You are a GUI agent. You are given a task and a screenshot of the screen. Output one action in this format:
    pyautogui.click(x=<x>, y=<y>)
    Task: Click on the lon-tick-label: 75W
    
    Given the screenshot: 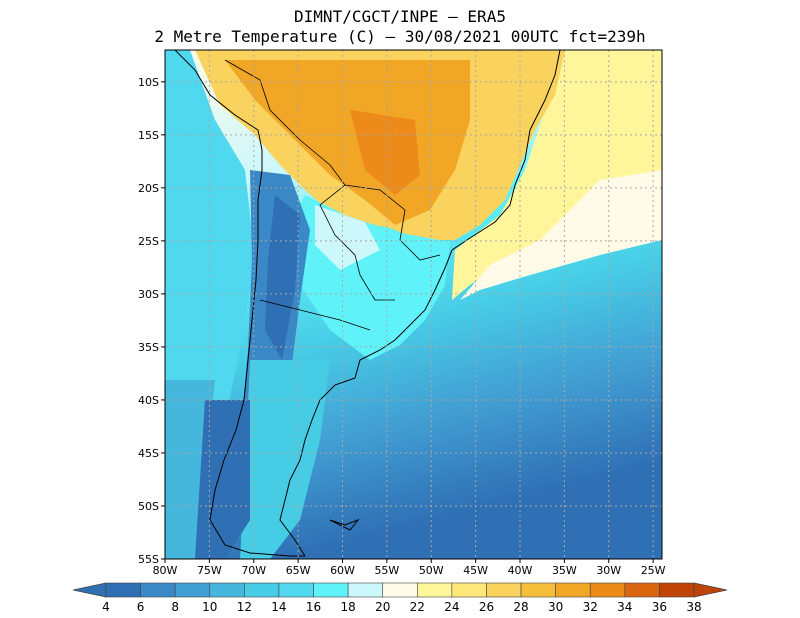 What is the action you would take?
    pyautogui.click(x=209, y=570)
    